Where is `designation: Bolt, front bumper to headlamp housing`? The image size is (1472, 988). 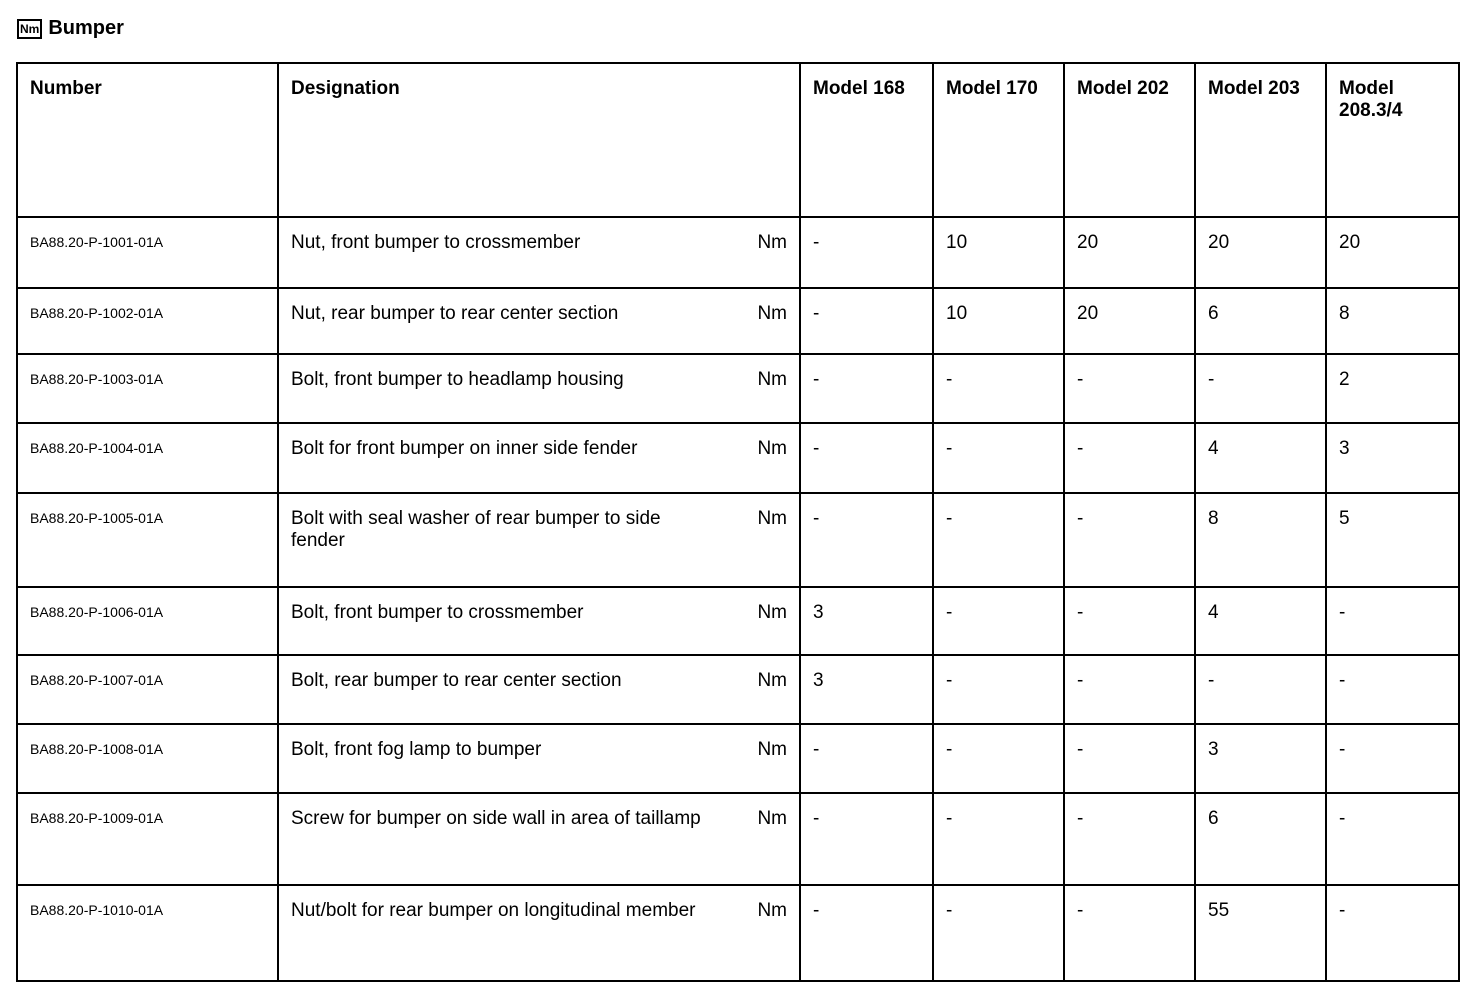 designation: Bolt, front bumper to headlamp housing is located at coordinates (457, 379).